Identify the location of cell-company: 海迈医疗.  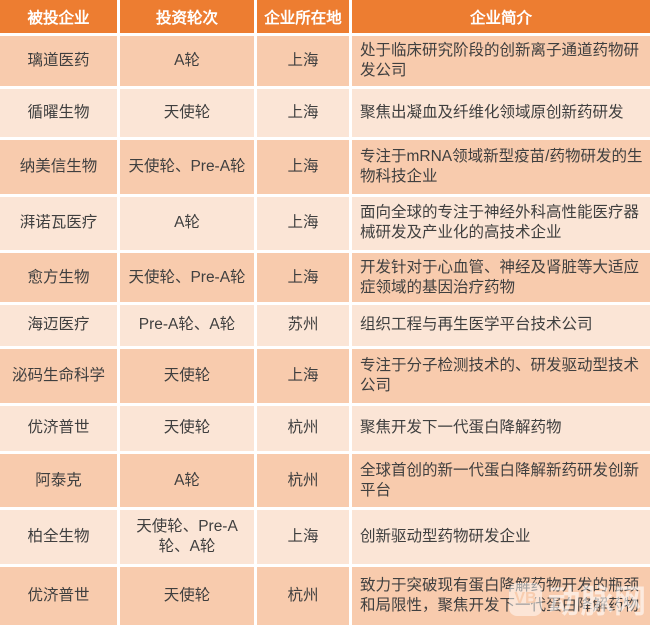
(58, 325).